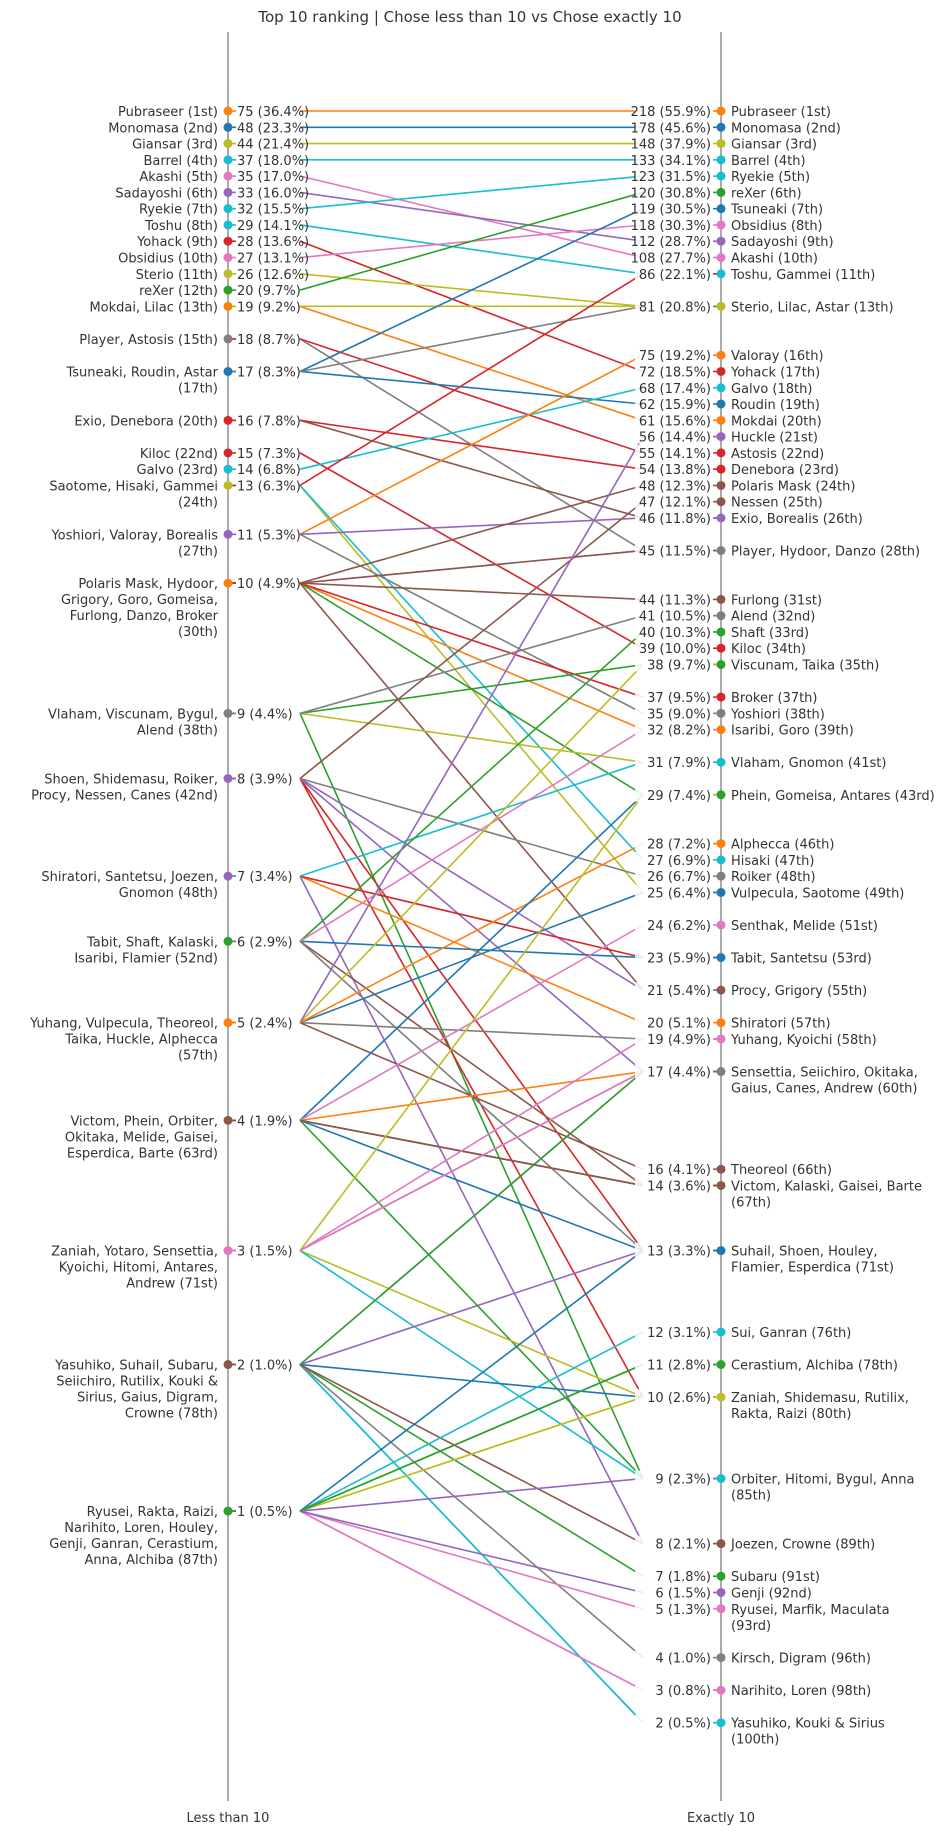 The image size is (940, 1836). I want to click on left-name-label: (57th), so click(198, 1056).